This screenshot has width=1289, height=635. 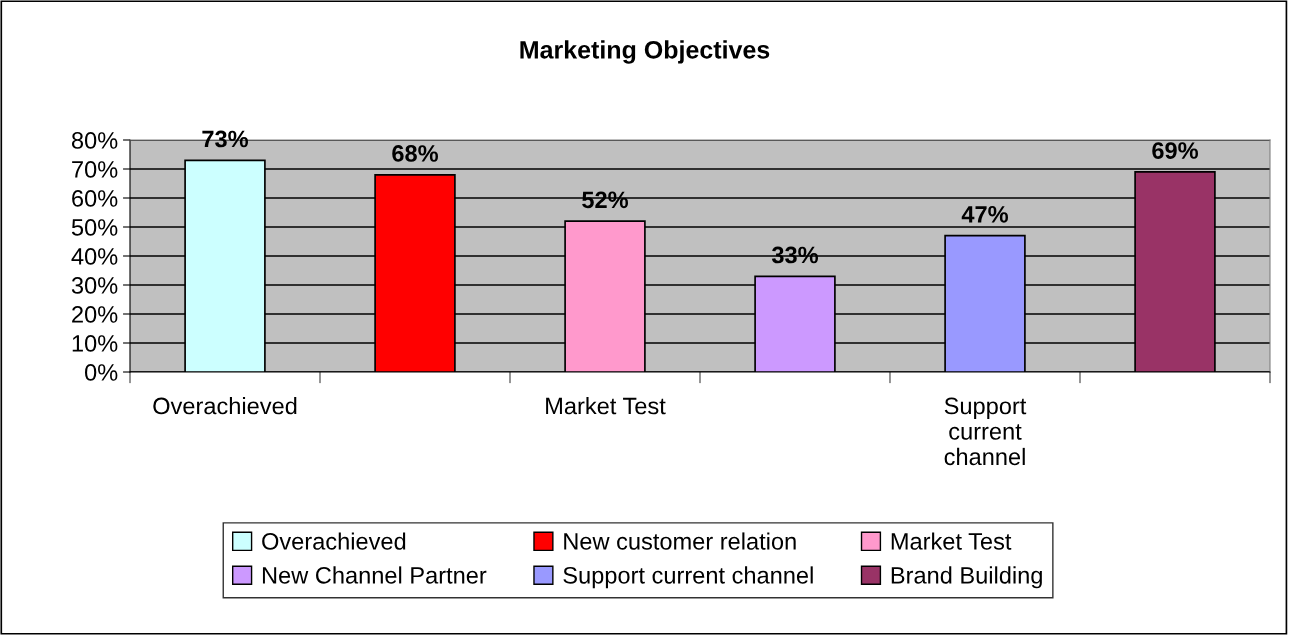 I want to click on legend-label: Brand Building, so click(x=966, y=577).